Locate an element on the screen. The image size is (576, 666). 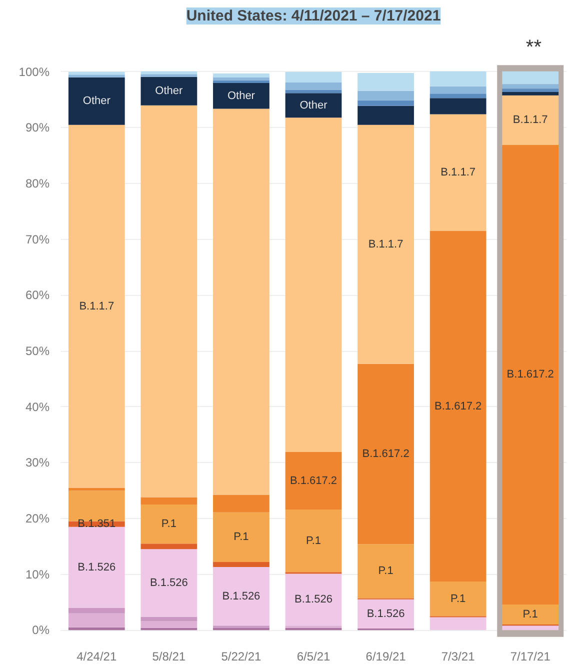
y-tick-label: 0% is located at coordinates (41, 630).